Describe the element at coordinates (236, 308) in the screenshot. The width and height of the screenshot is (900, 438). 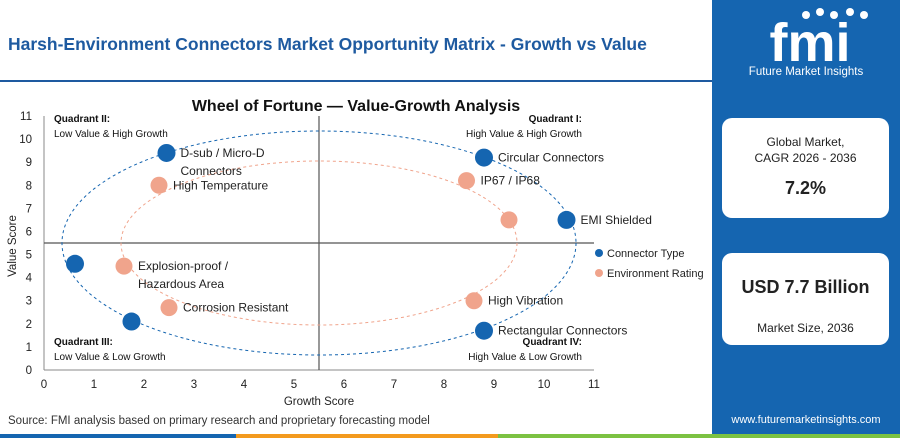
I see `data-label: Corrosion Resistant` at that location.